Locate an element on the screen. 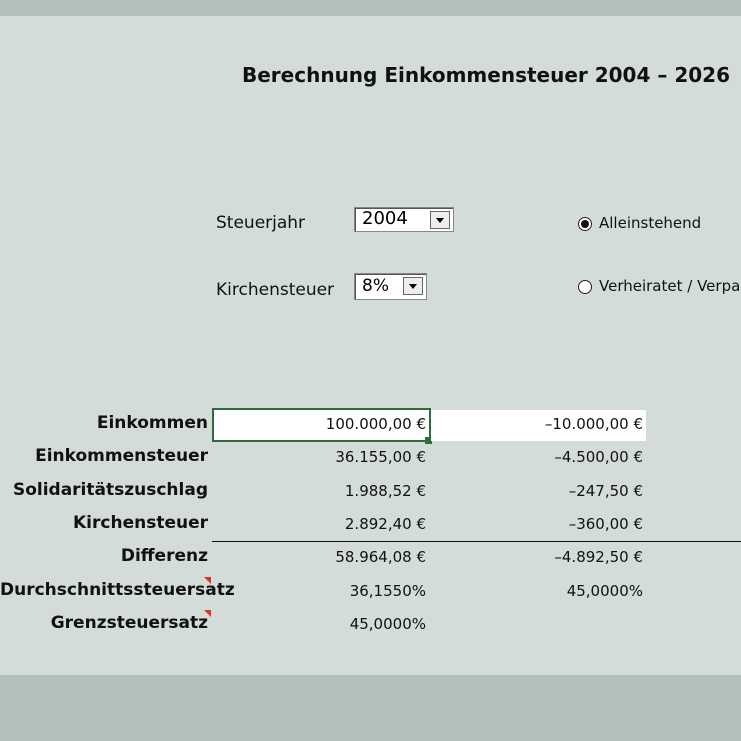  steuerjahr-dropdown: 2004 is located at coordinates (404, 219).